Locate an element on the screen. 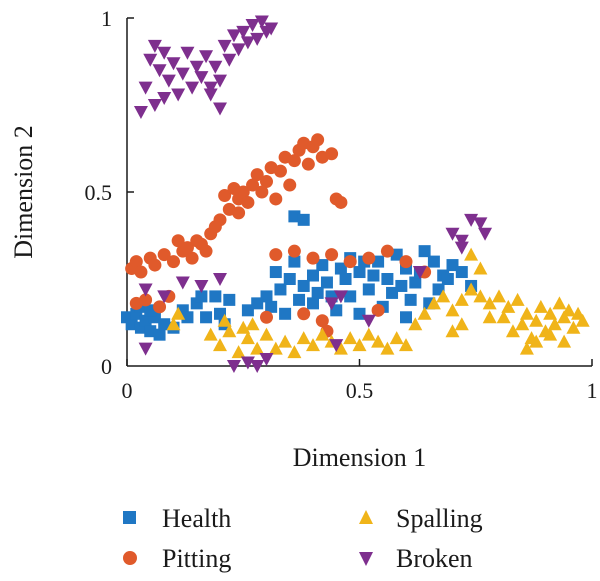 The width and height of the screenshot is (600, 581). legend-label-broken: Broken is located at coordinates (434, 558).